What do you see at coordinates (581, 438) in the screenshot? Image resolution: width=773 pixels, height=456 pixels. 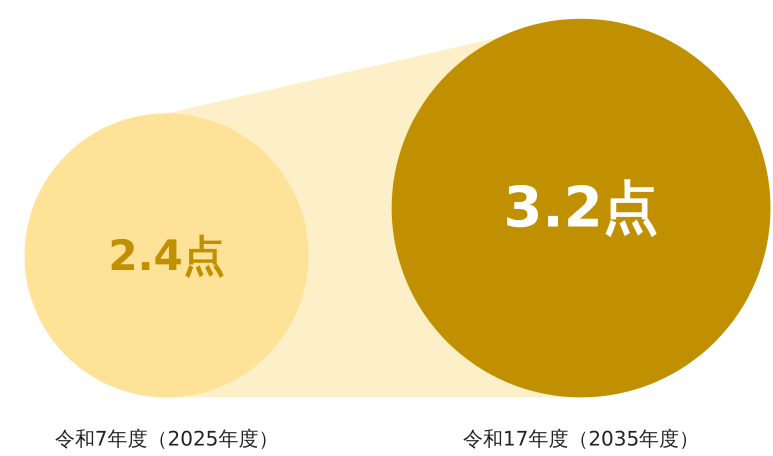 I see `category-label: 令和17年度（2035年度）` at bounding box center [581, 438].